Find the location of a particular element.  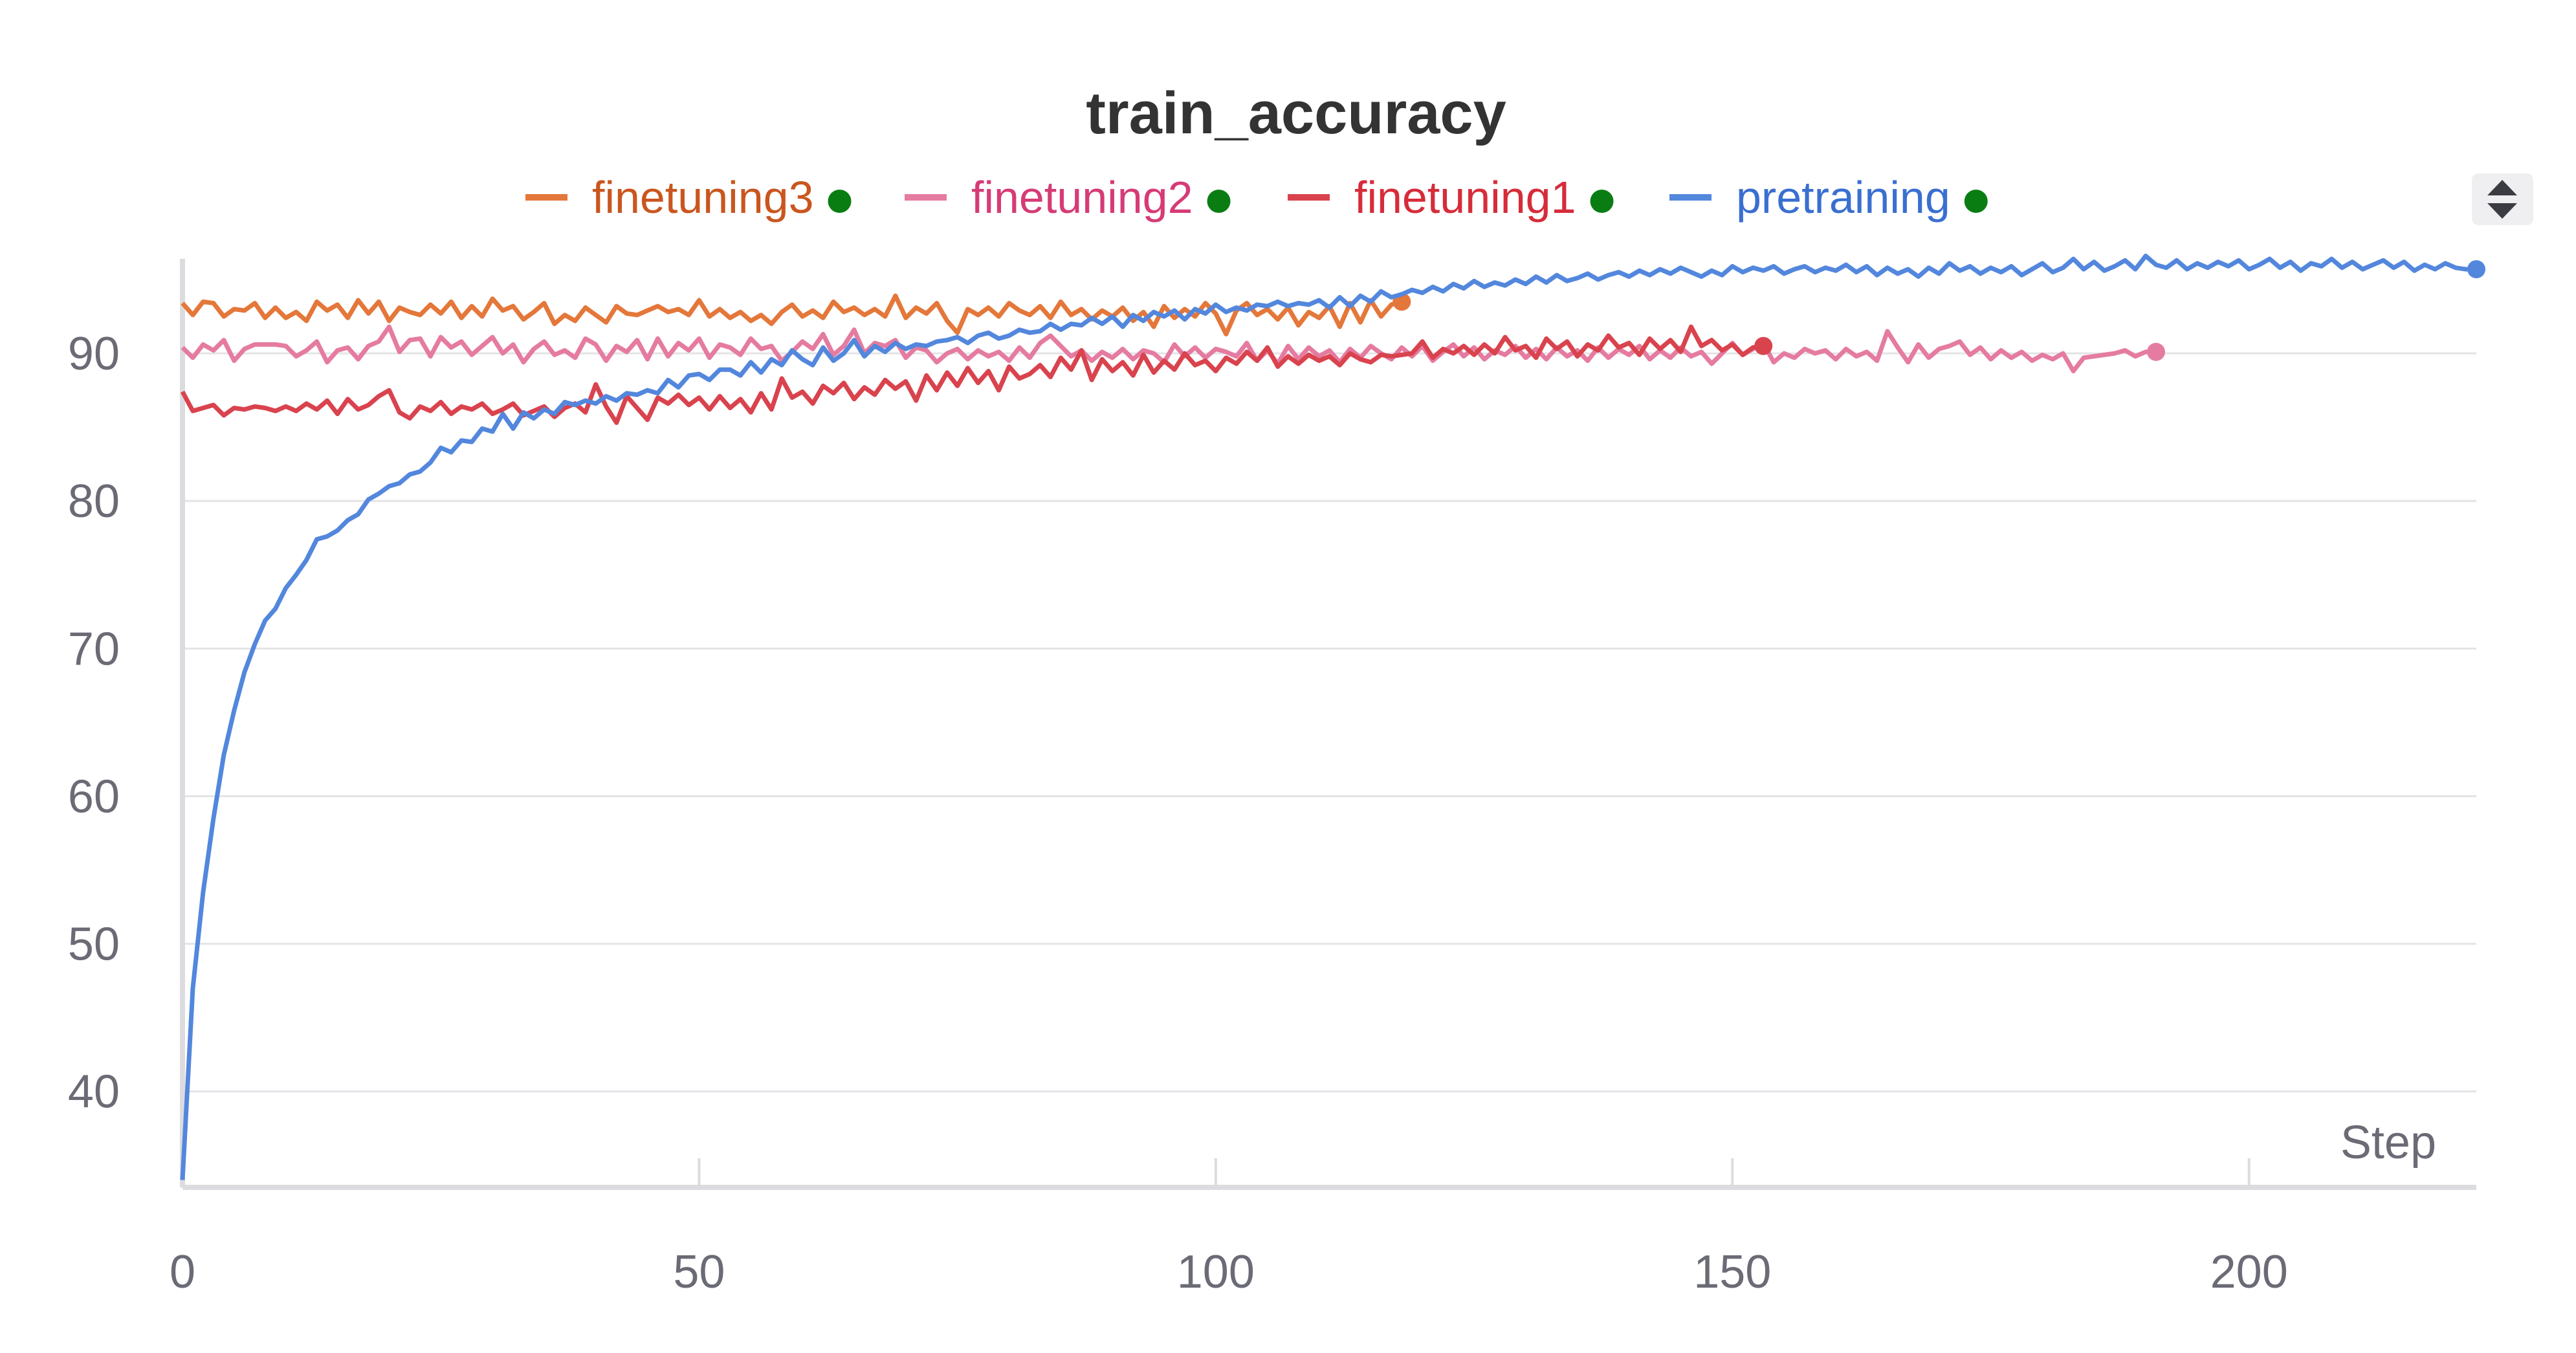

x-axis: 0 50 100 150 200 is located at coordinates (1323, 1228).